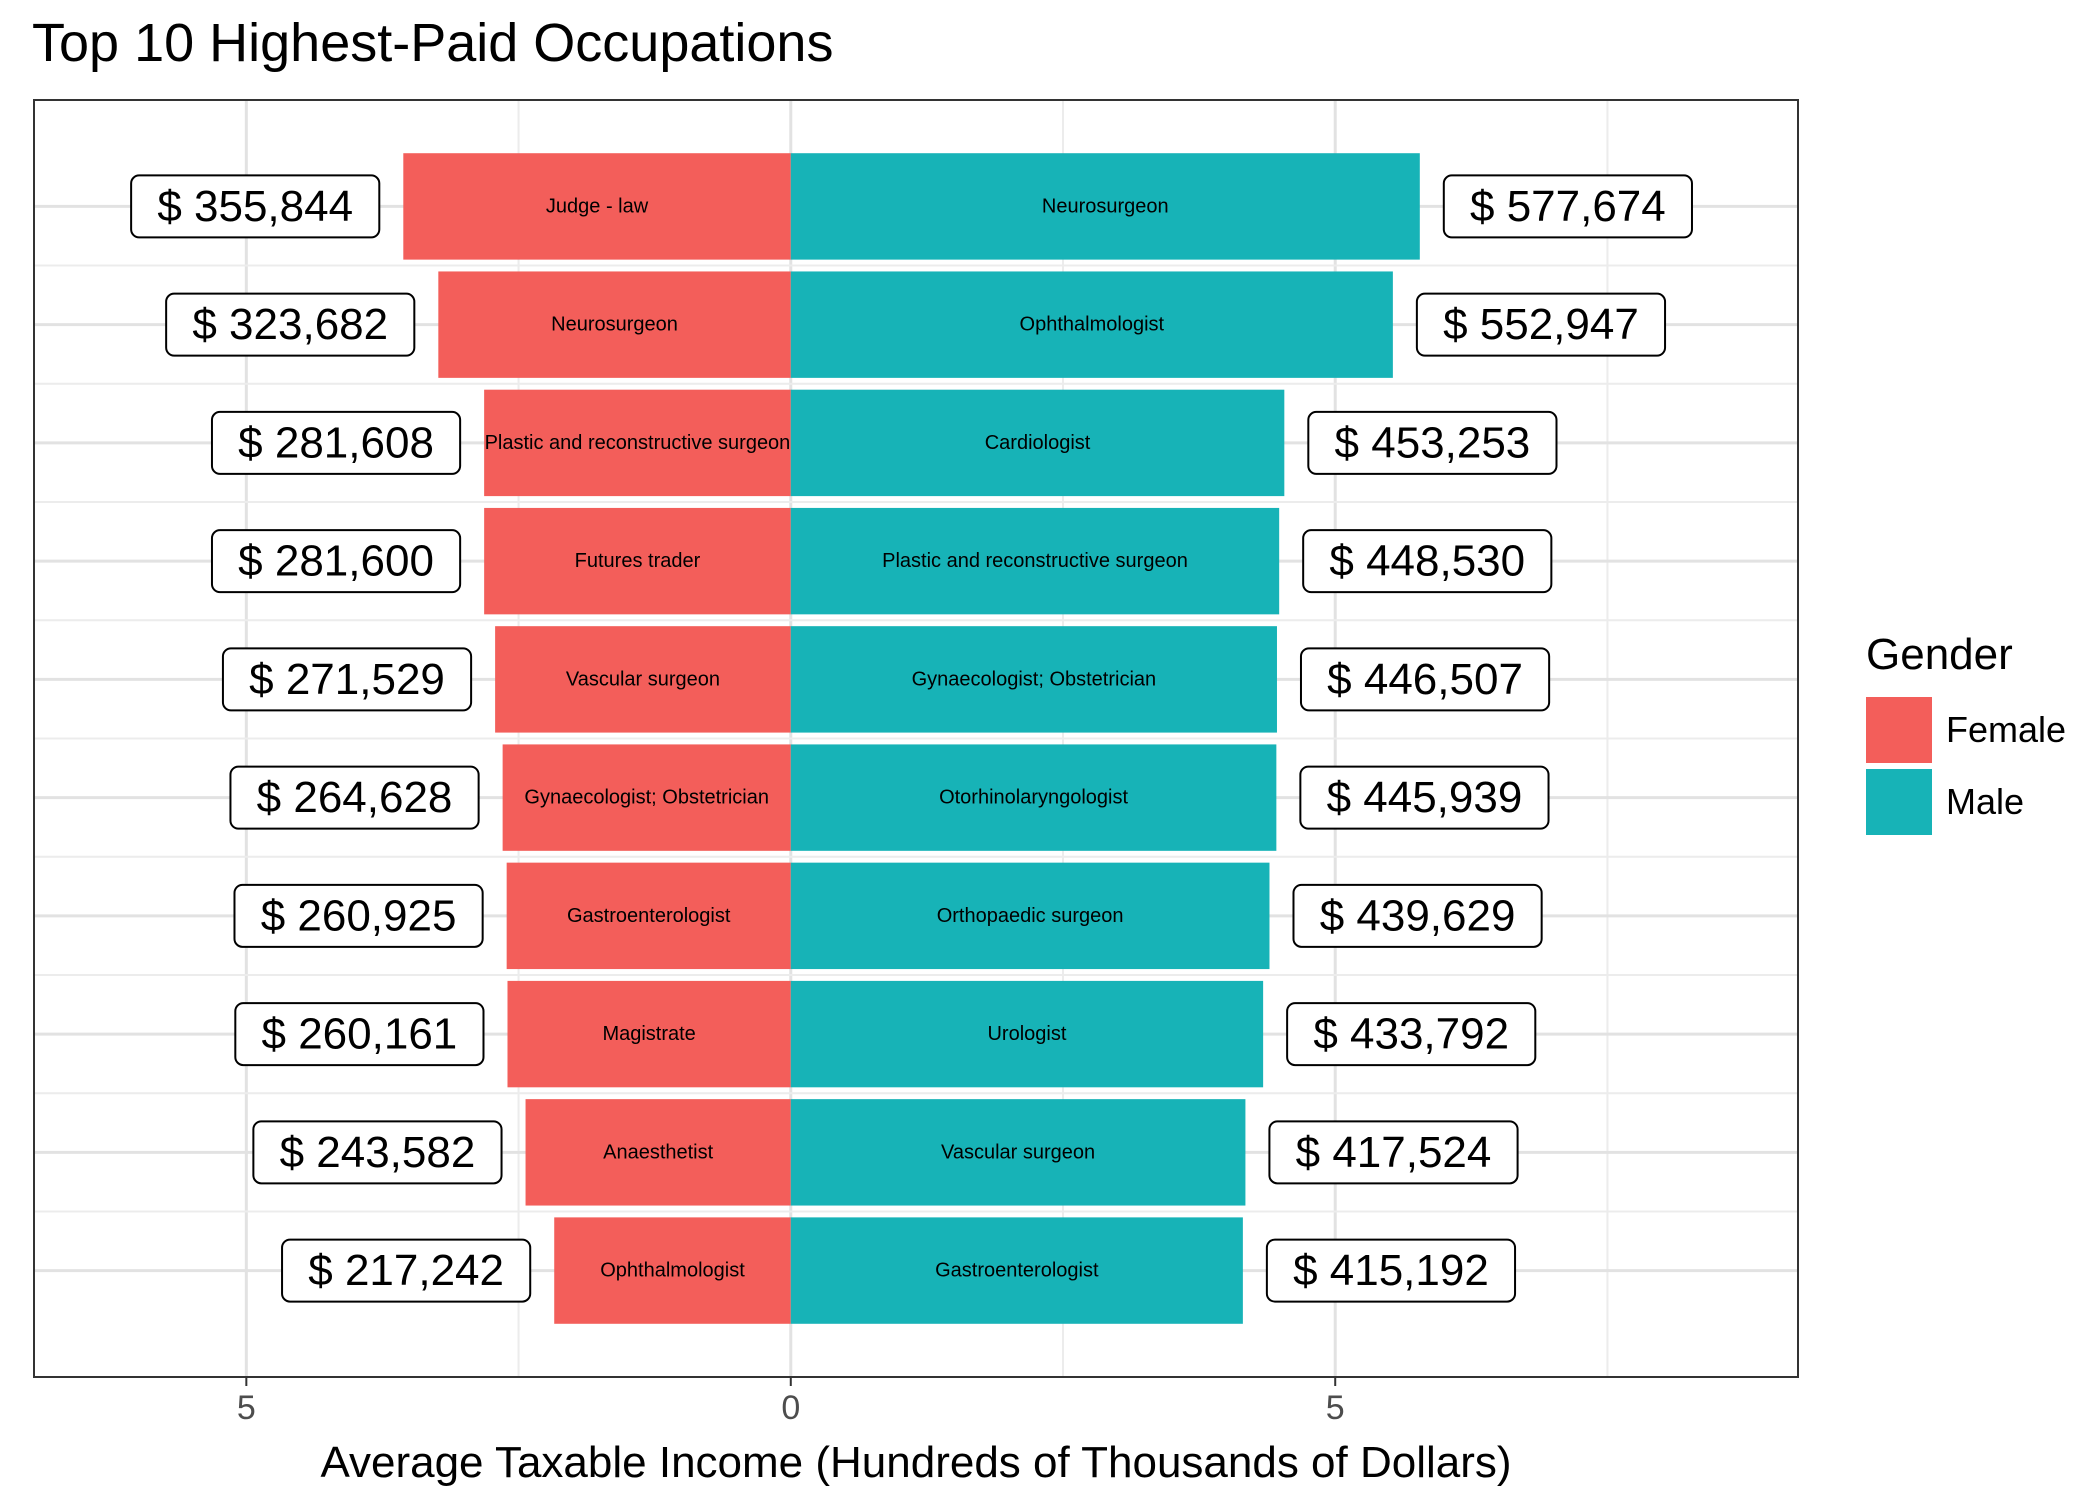 The image size is (2099, 1499). I want to click on value-label-female: $ 281,608, so click(336, 442).